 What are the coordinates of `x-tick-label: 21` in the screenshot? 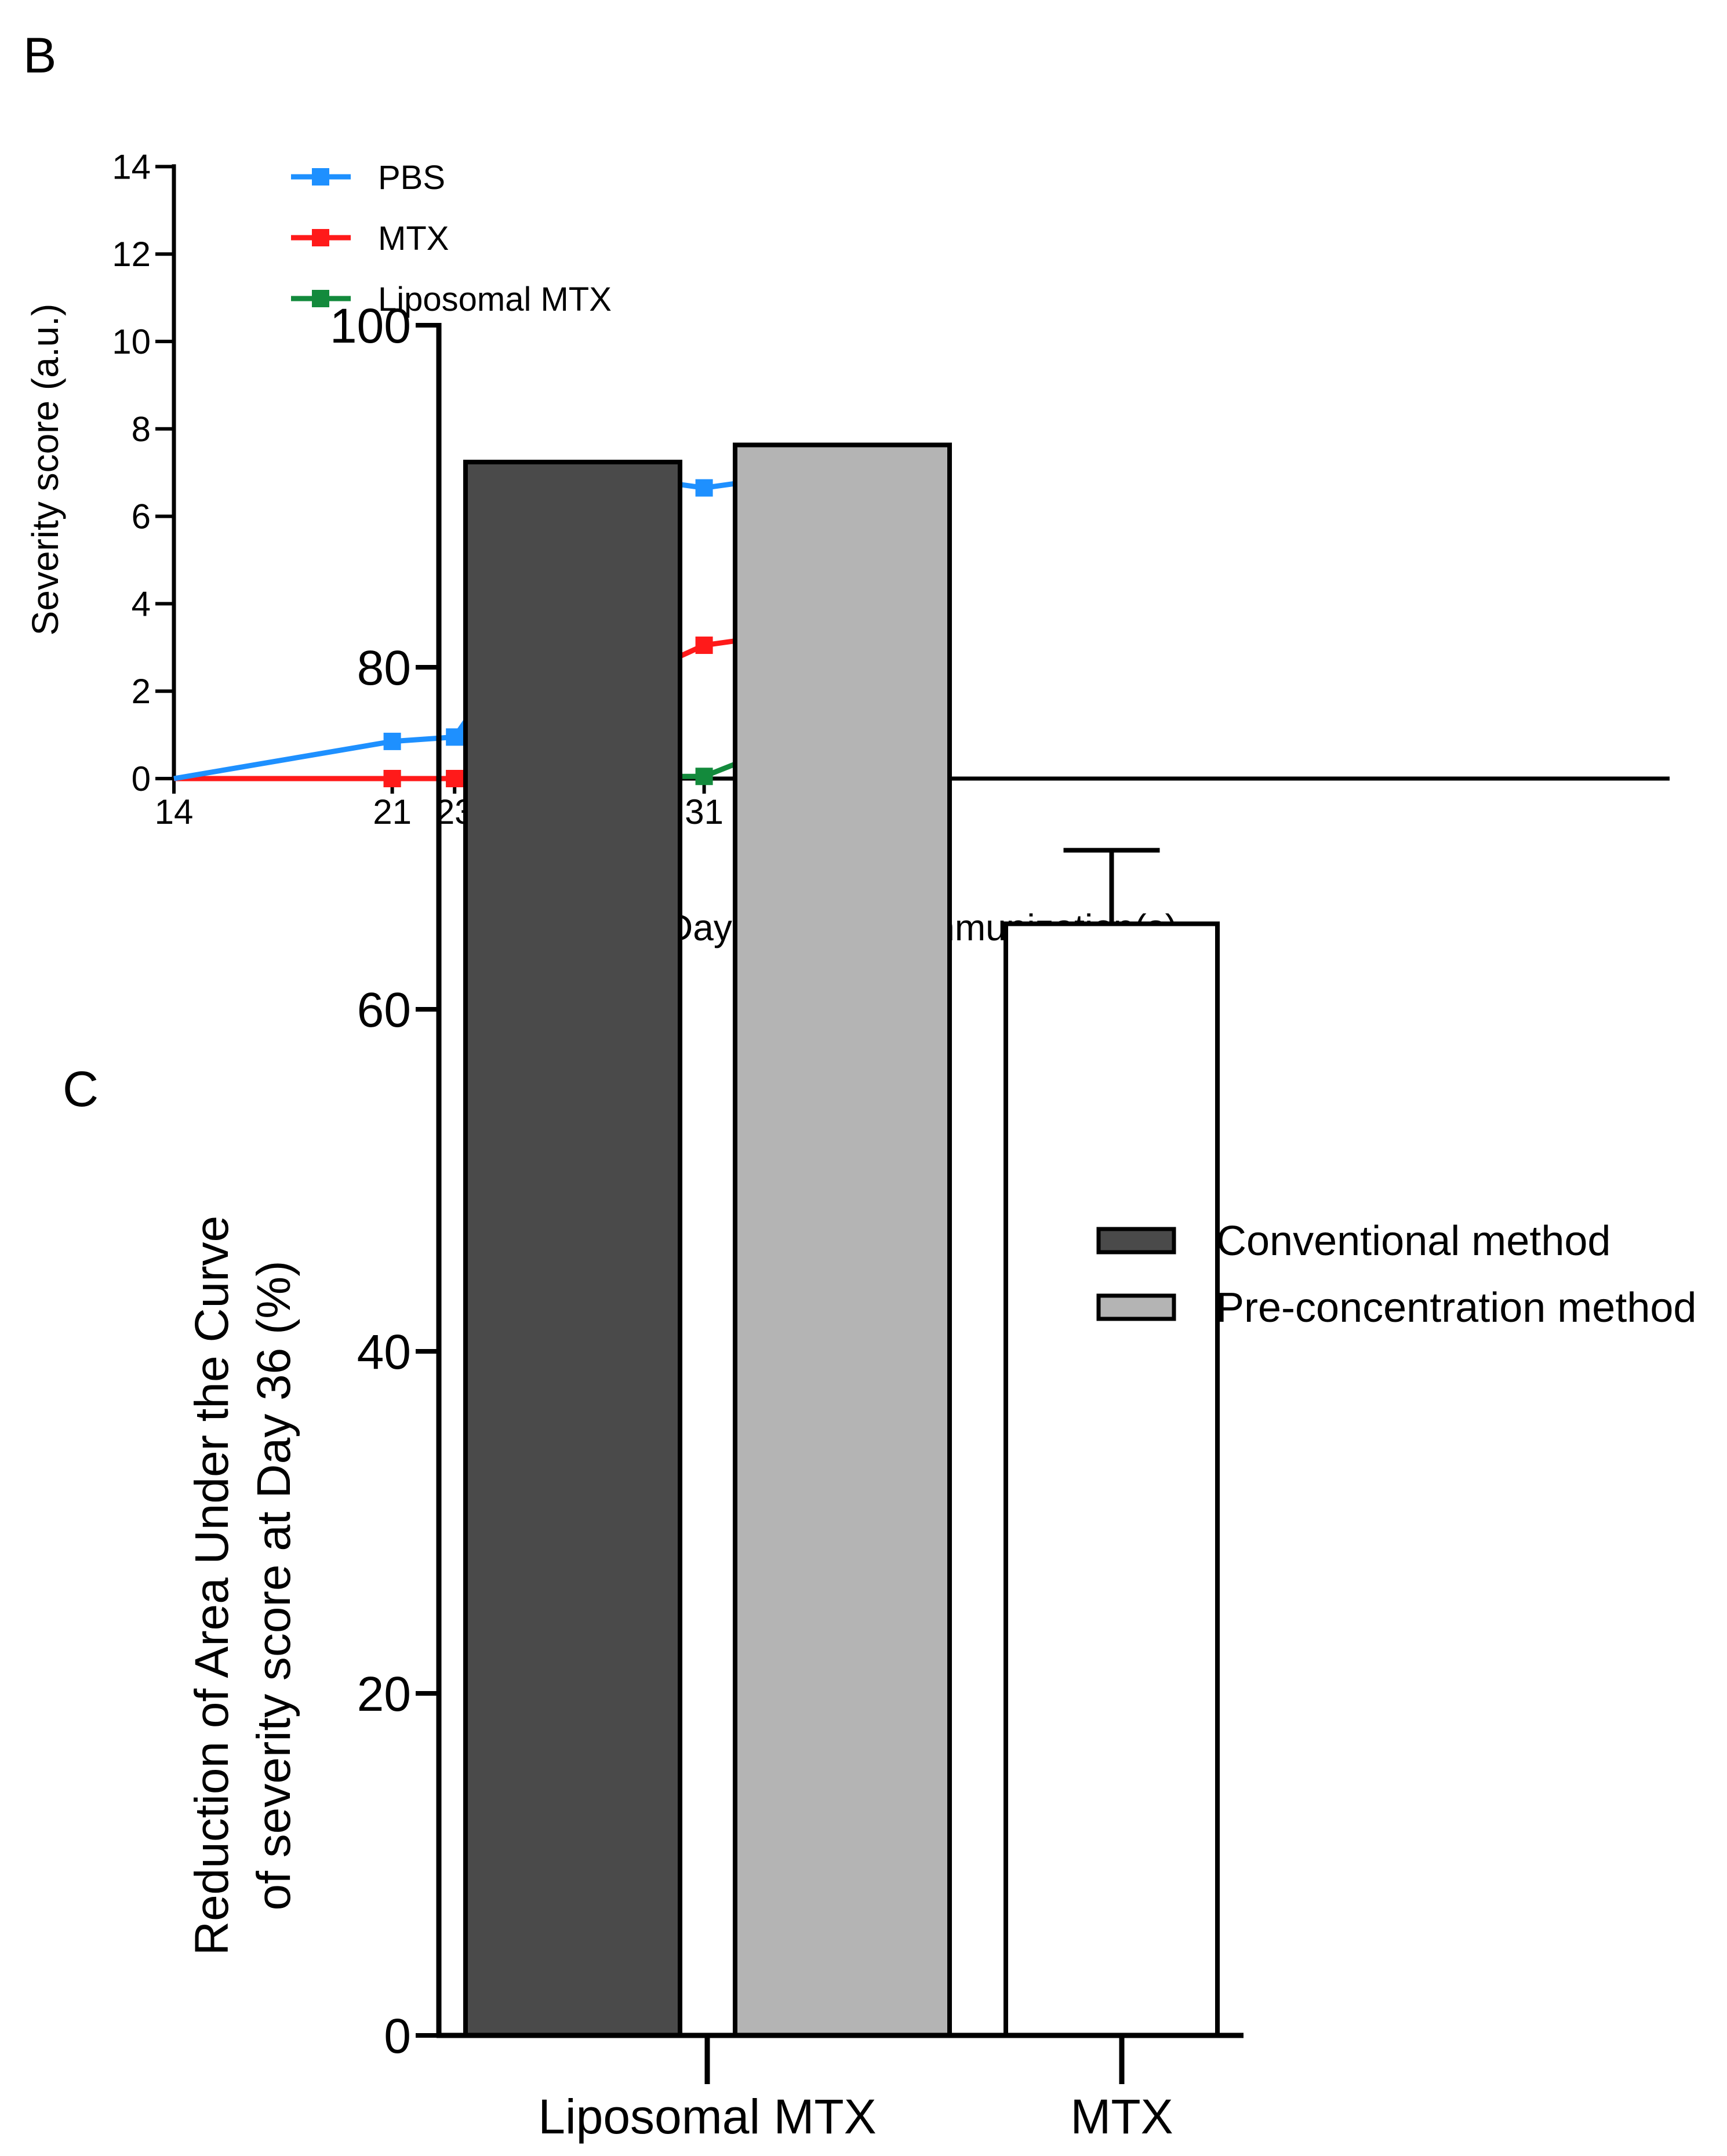 It's located at (393, 812).